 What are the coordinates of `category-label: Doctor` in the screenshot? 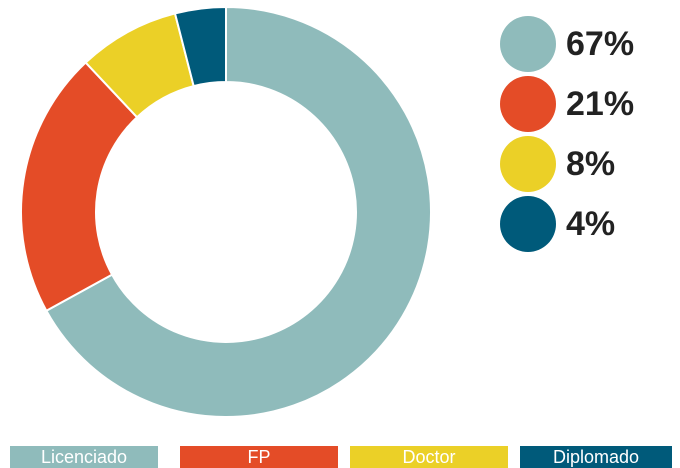 It's located at (428, 457).